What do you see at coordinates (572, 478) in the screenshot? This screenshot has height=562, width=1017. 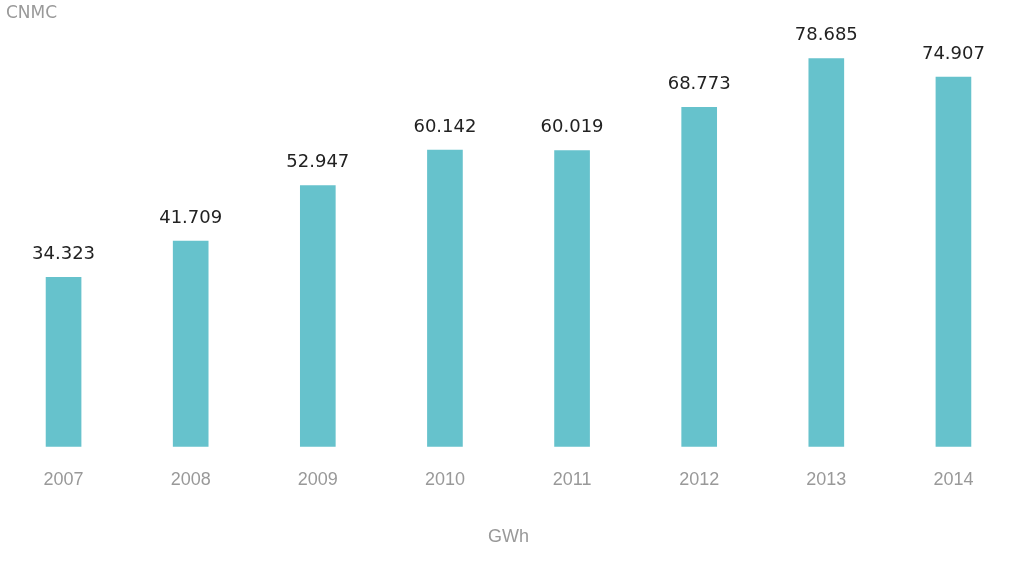 I see `x-tick-label: 2011` at bounding box center [572, 478].